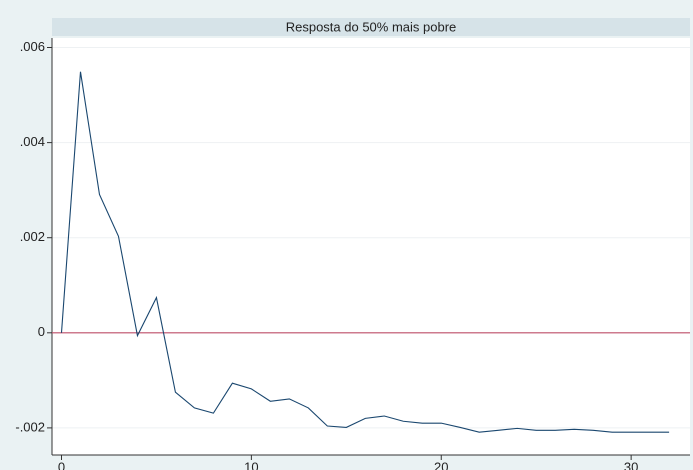 This screenshot has width=693, height=470. I want to click on y-tick-label: .006, so click(32, 46).